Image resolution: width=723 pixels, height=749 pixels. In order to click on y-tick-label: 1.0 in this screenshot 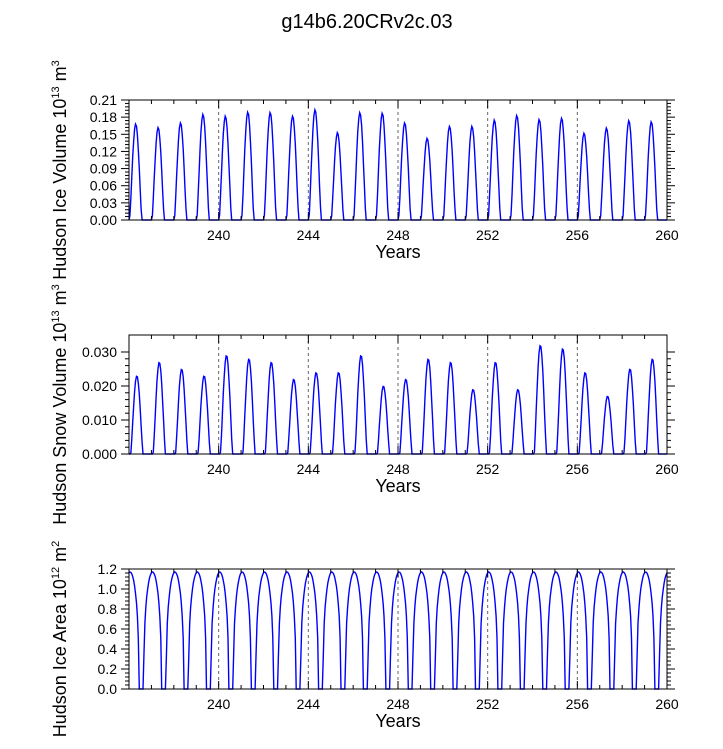, I will do `click(108, 589)`.